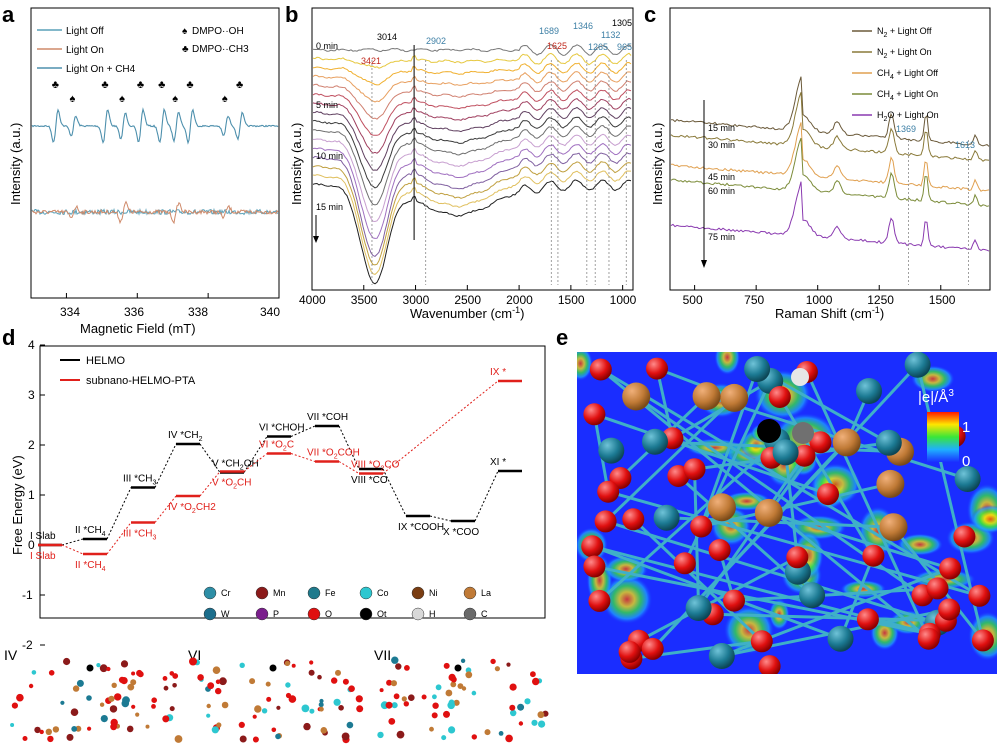 Image resolution: width=1000 pixels, height=750 pixels. I want to click on c-legend-entry: H2O + Light On, so click(908, 116).